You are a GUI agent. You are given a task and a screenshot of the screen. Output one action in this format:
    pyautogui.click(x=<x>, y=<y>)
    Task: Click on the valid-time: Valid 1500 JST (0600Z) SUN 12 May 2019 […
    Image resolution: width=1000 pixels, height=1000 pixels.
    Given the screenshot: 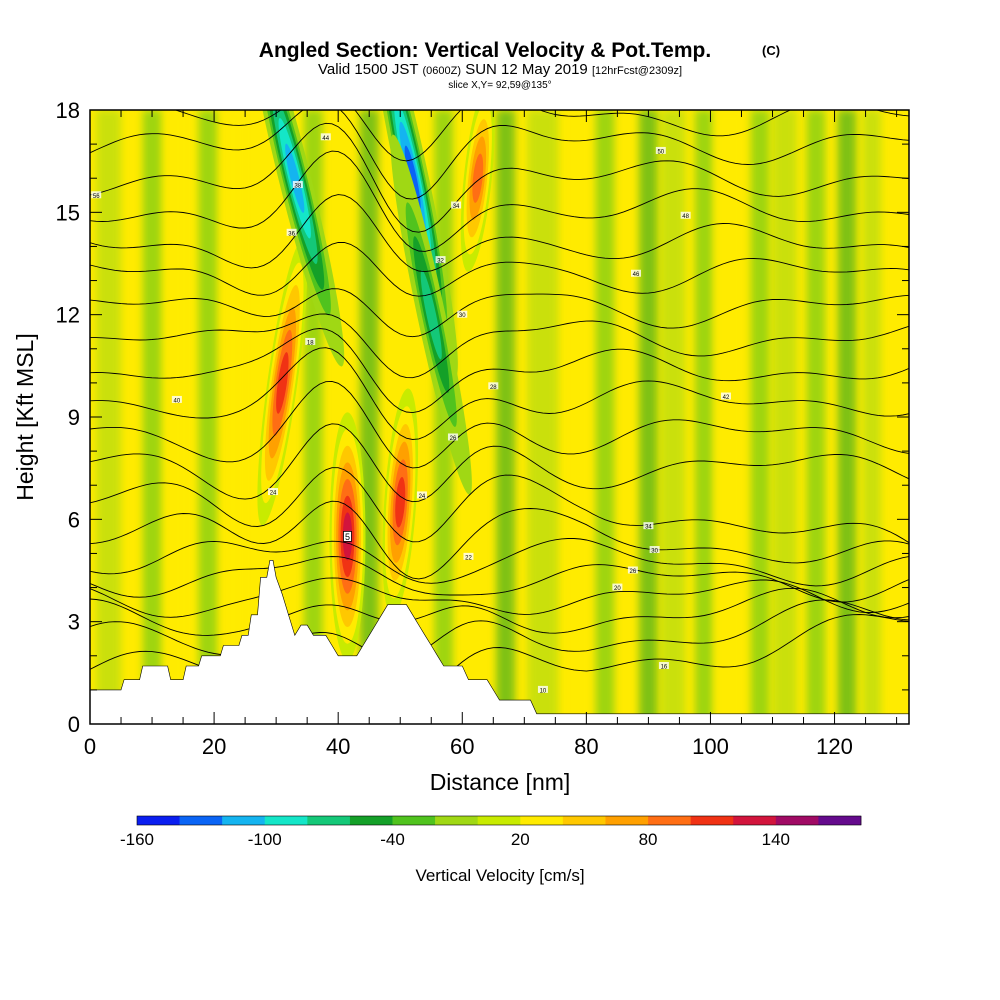 What is the action you would take?
    pyautogui.click(x=500, y=69)
    